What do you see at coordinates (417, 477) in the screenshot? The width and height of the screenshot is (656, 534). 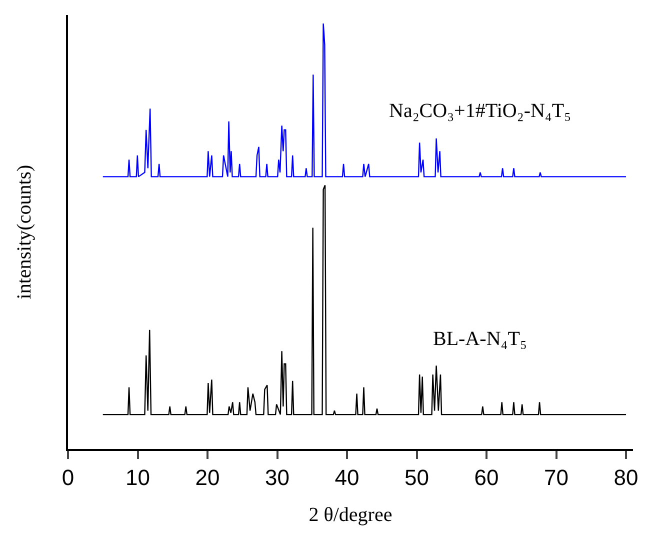 I see `x-tick-label: 50` at bounding box center [417, 477].